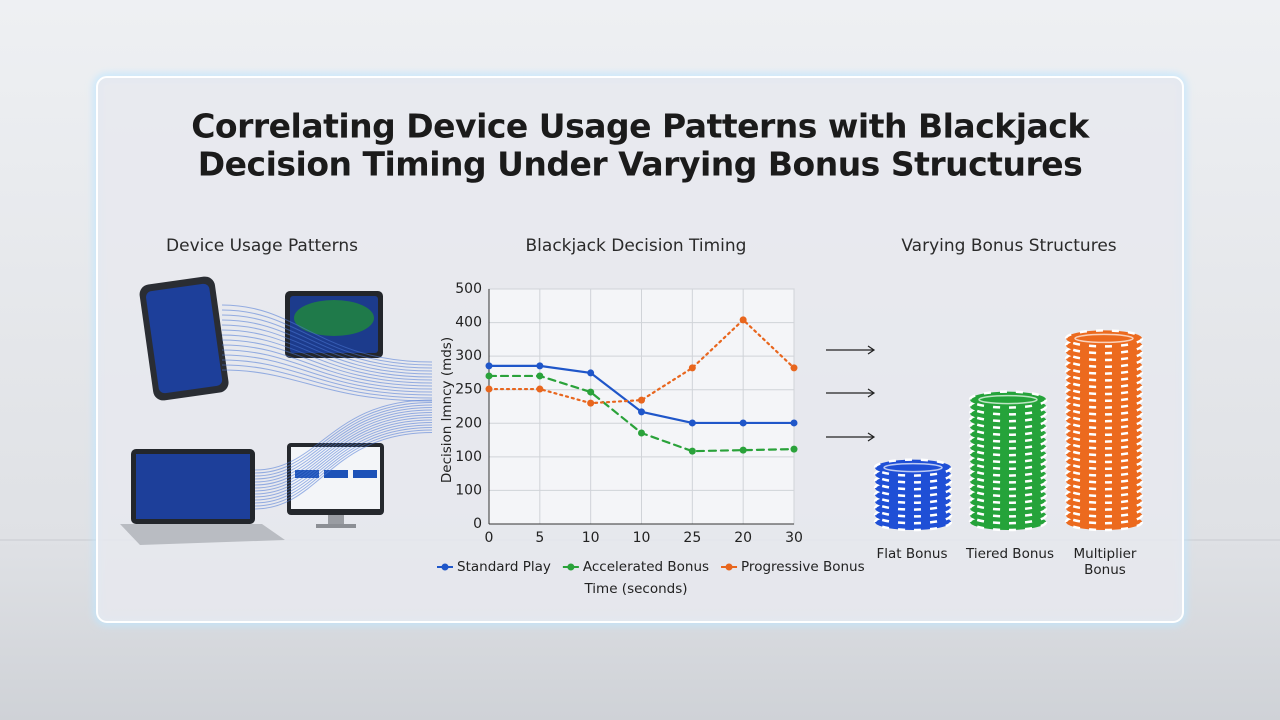 The image size is (1280, 720). Describe the element at coordinates (794, 538) in the screenshot. I see `x-tick-label: 30` at that location.